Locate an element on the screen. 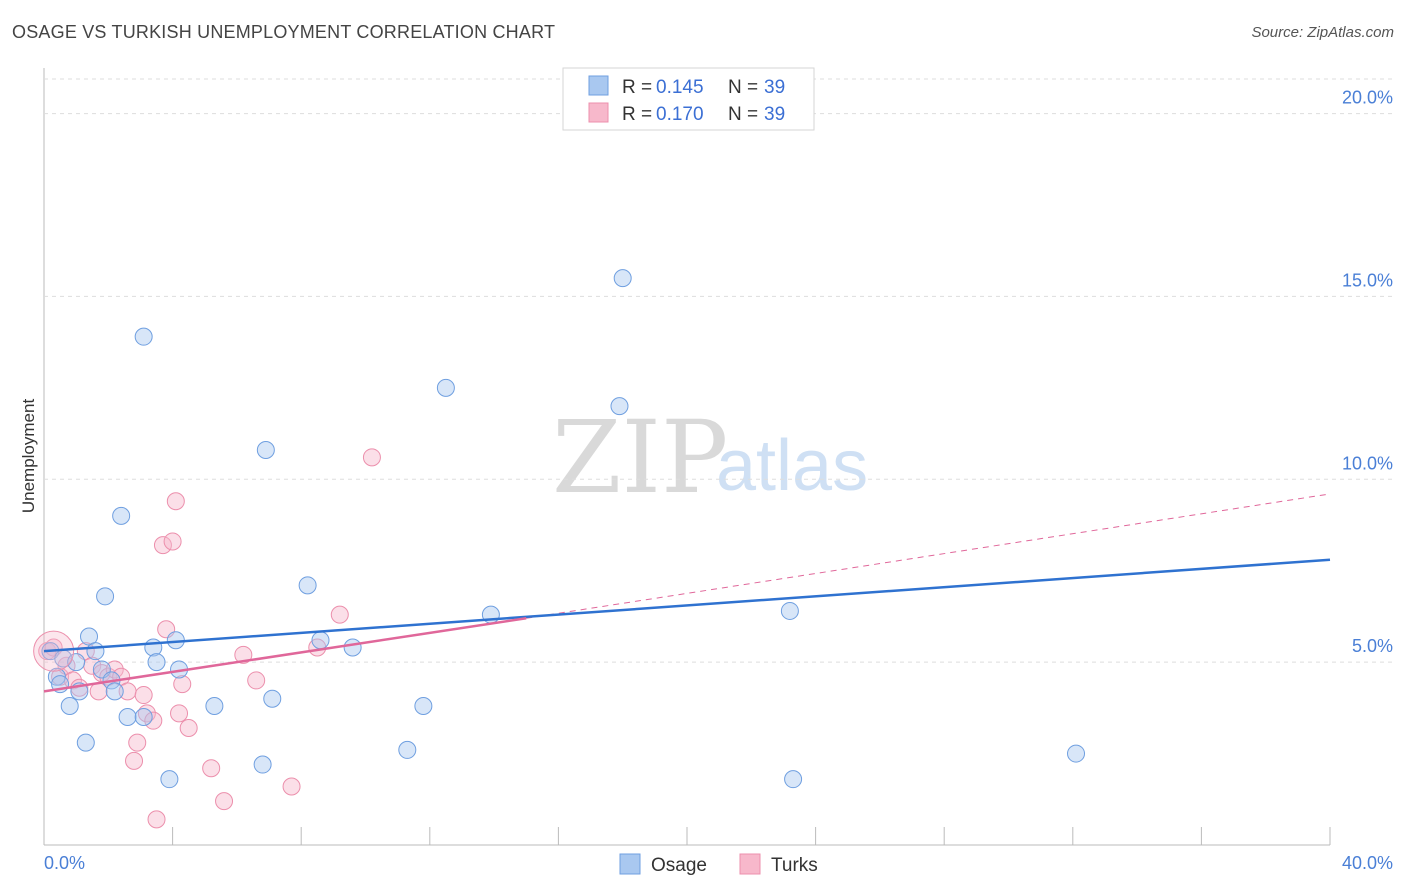 This screenshot has height=892, width=1406. trend-lines is located at coordinates (928, 556).